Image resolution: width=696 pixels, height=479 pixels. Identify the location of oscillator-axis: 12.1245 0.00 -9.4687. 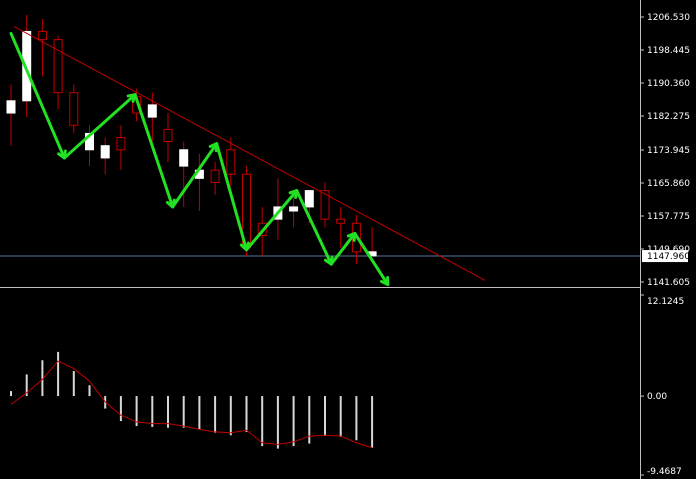
(662, 385).